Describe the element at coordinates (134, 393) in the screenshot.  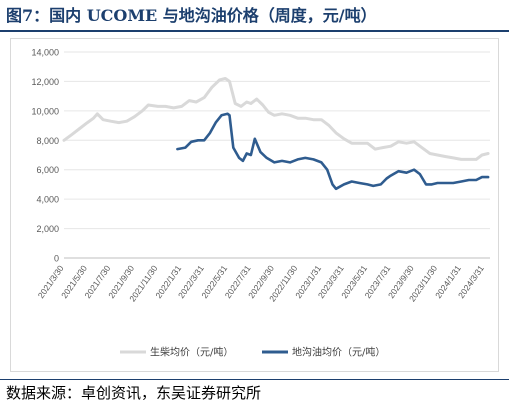
I see `source-note: 数据来源：卓创资讯，东吴证券研究所` at that location.